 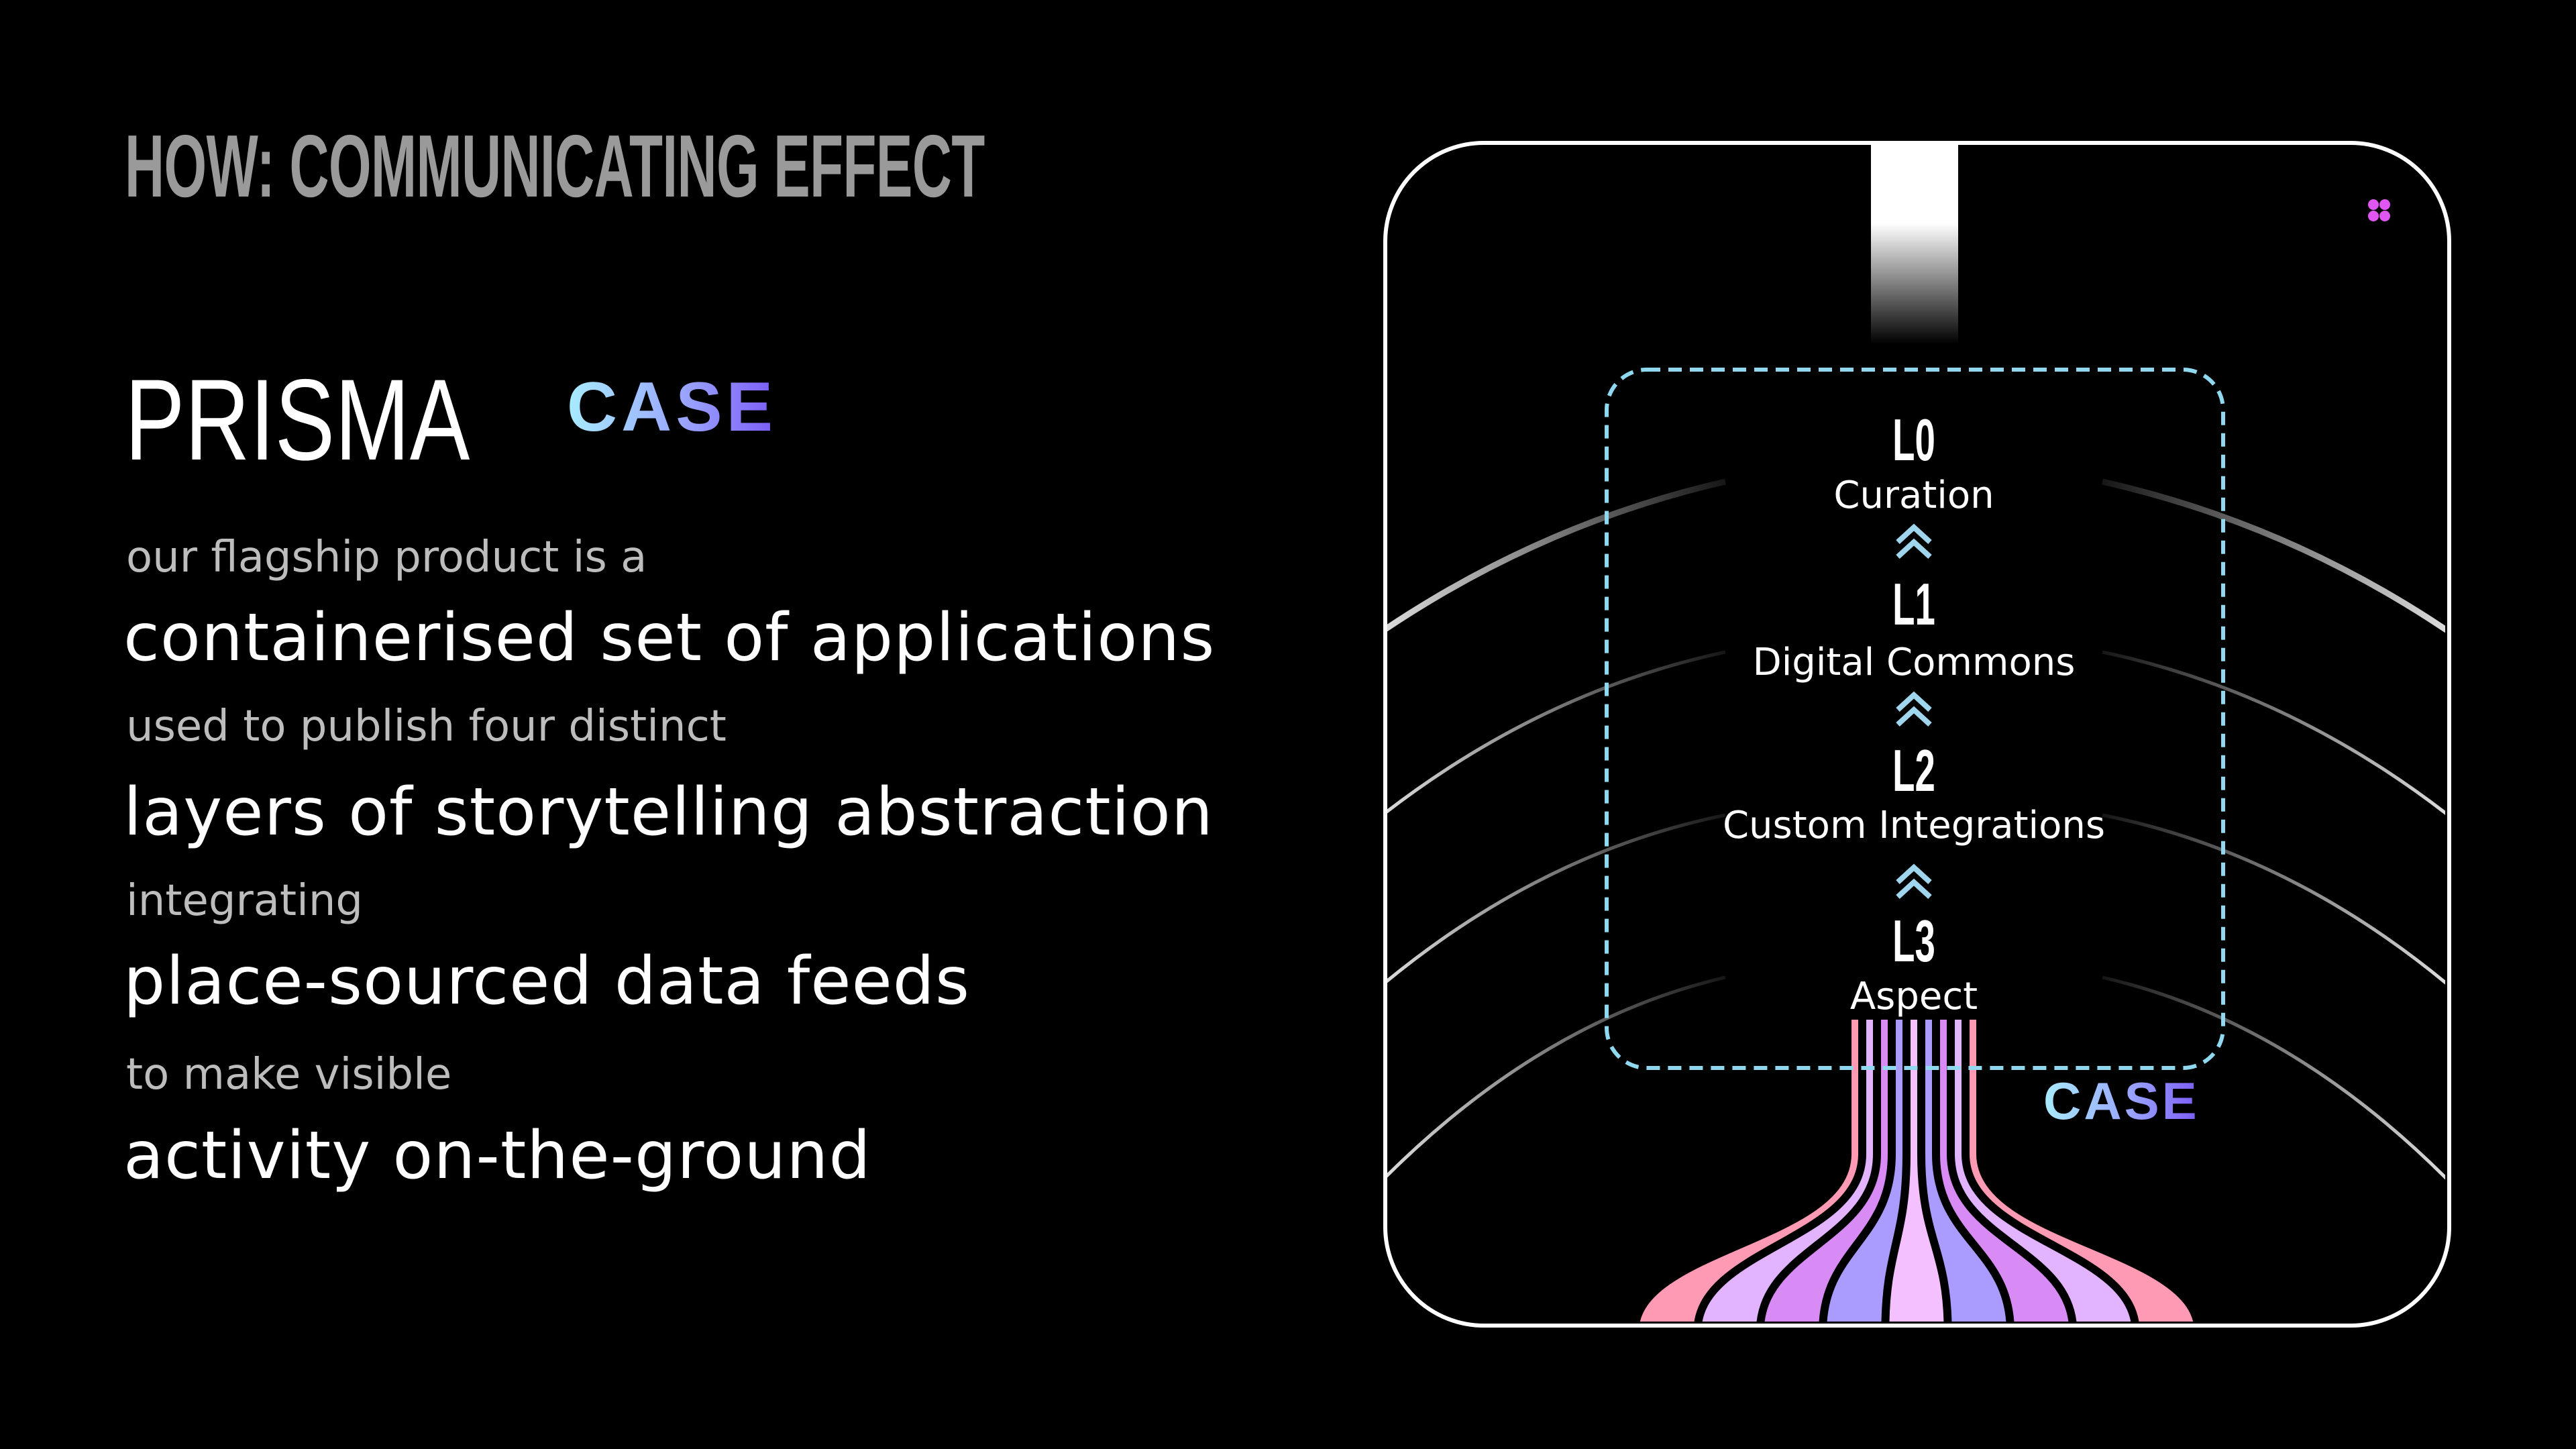 I want to click on line-big-3: place-sourced data feeds, so click(x=547, y=981).